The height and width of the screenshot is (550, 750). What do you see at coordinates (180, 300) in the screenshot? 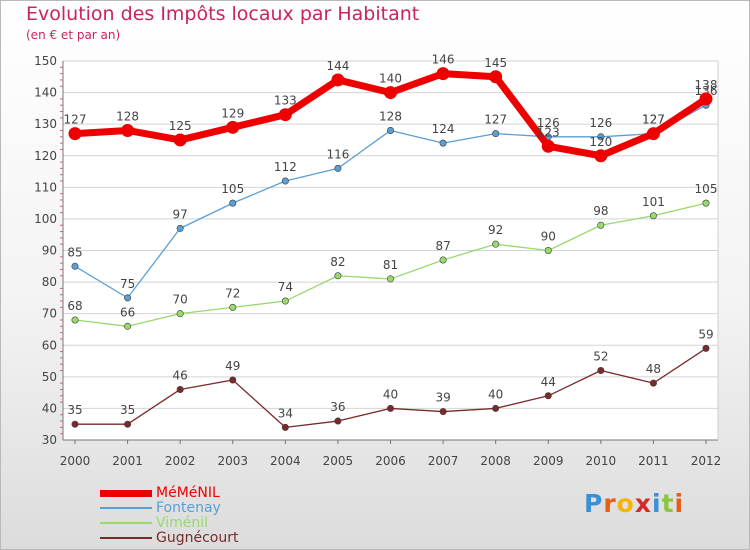
I see `data-label: 70` at bounding box center [180, 300].